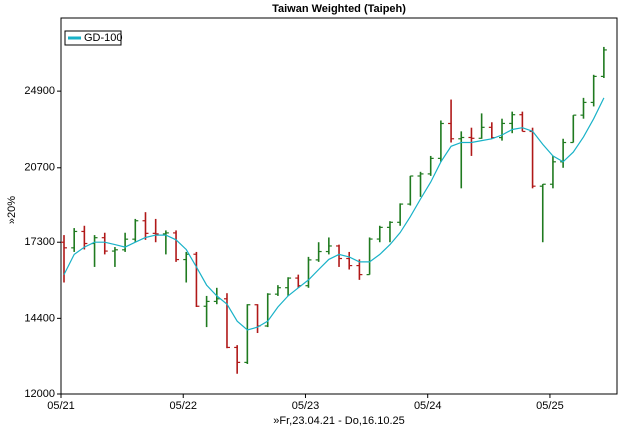 The height and width of the screenshot is (430, 630). I want to click on y-tick-label: 24900, so click(39, 91).